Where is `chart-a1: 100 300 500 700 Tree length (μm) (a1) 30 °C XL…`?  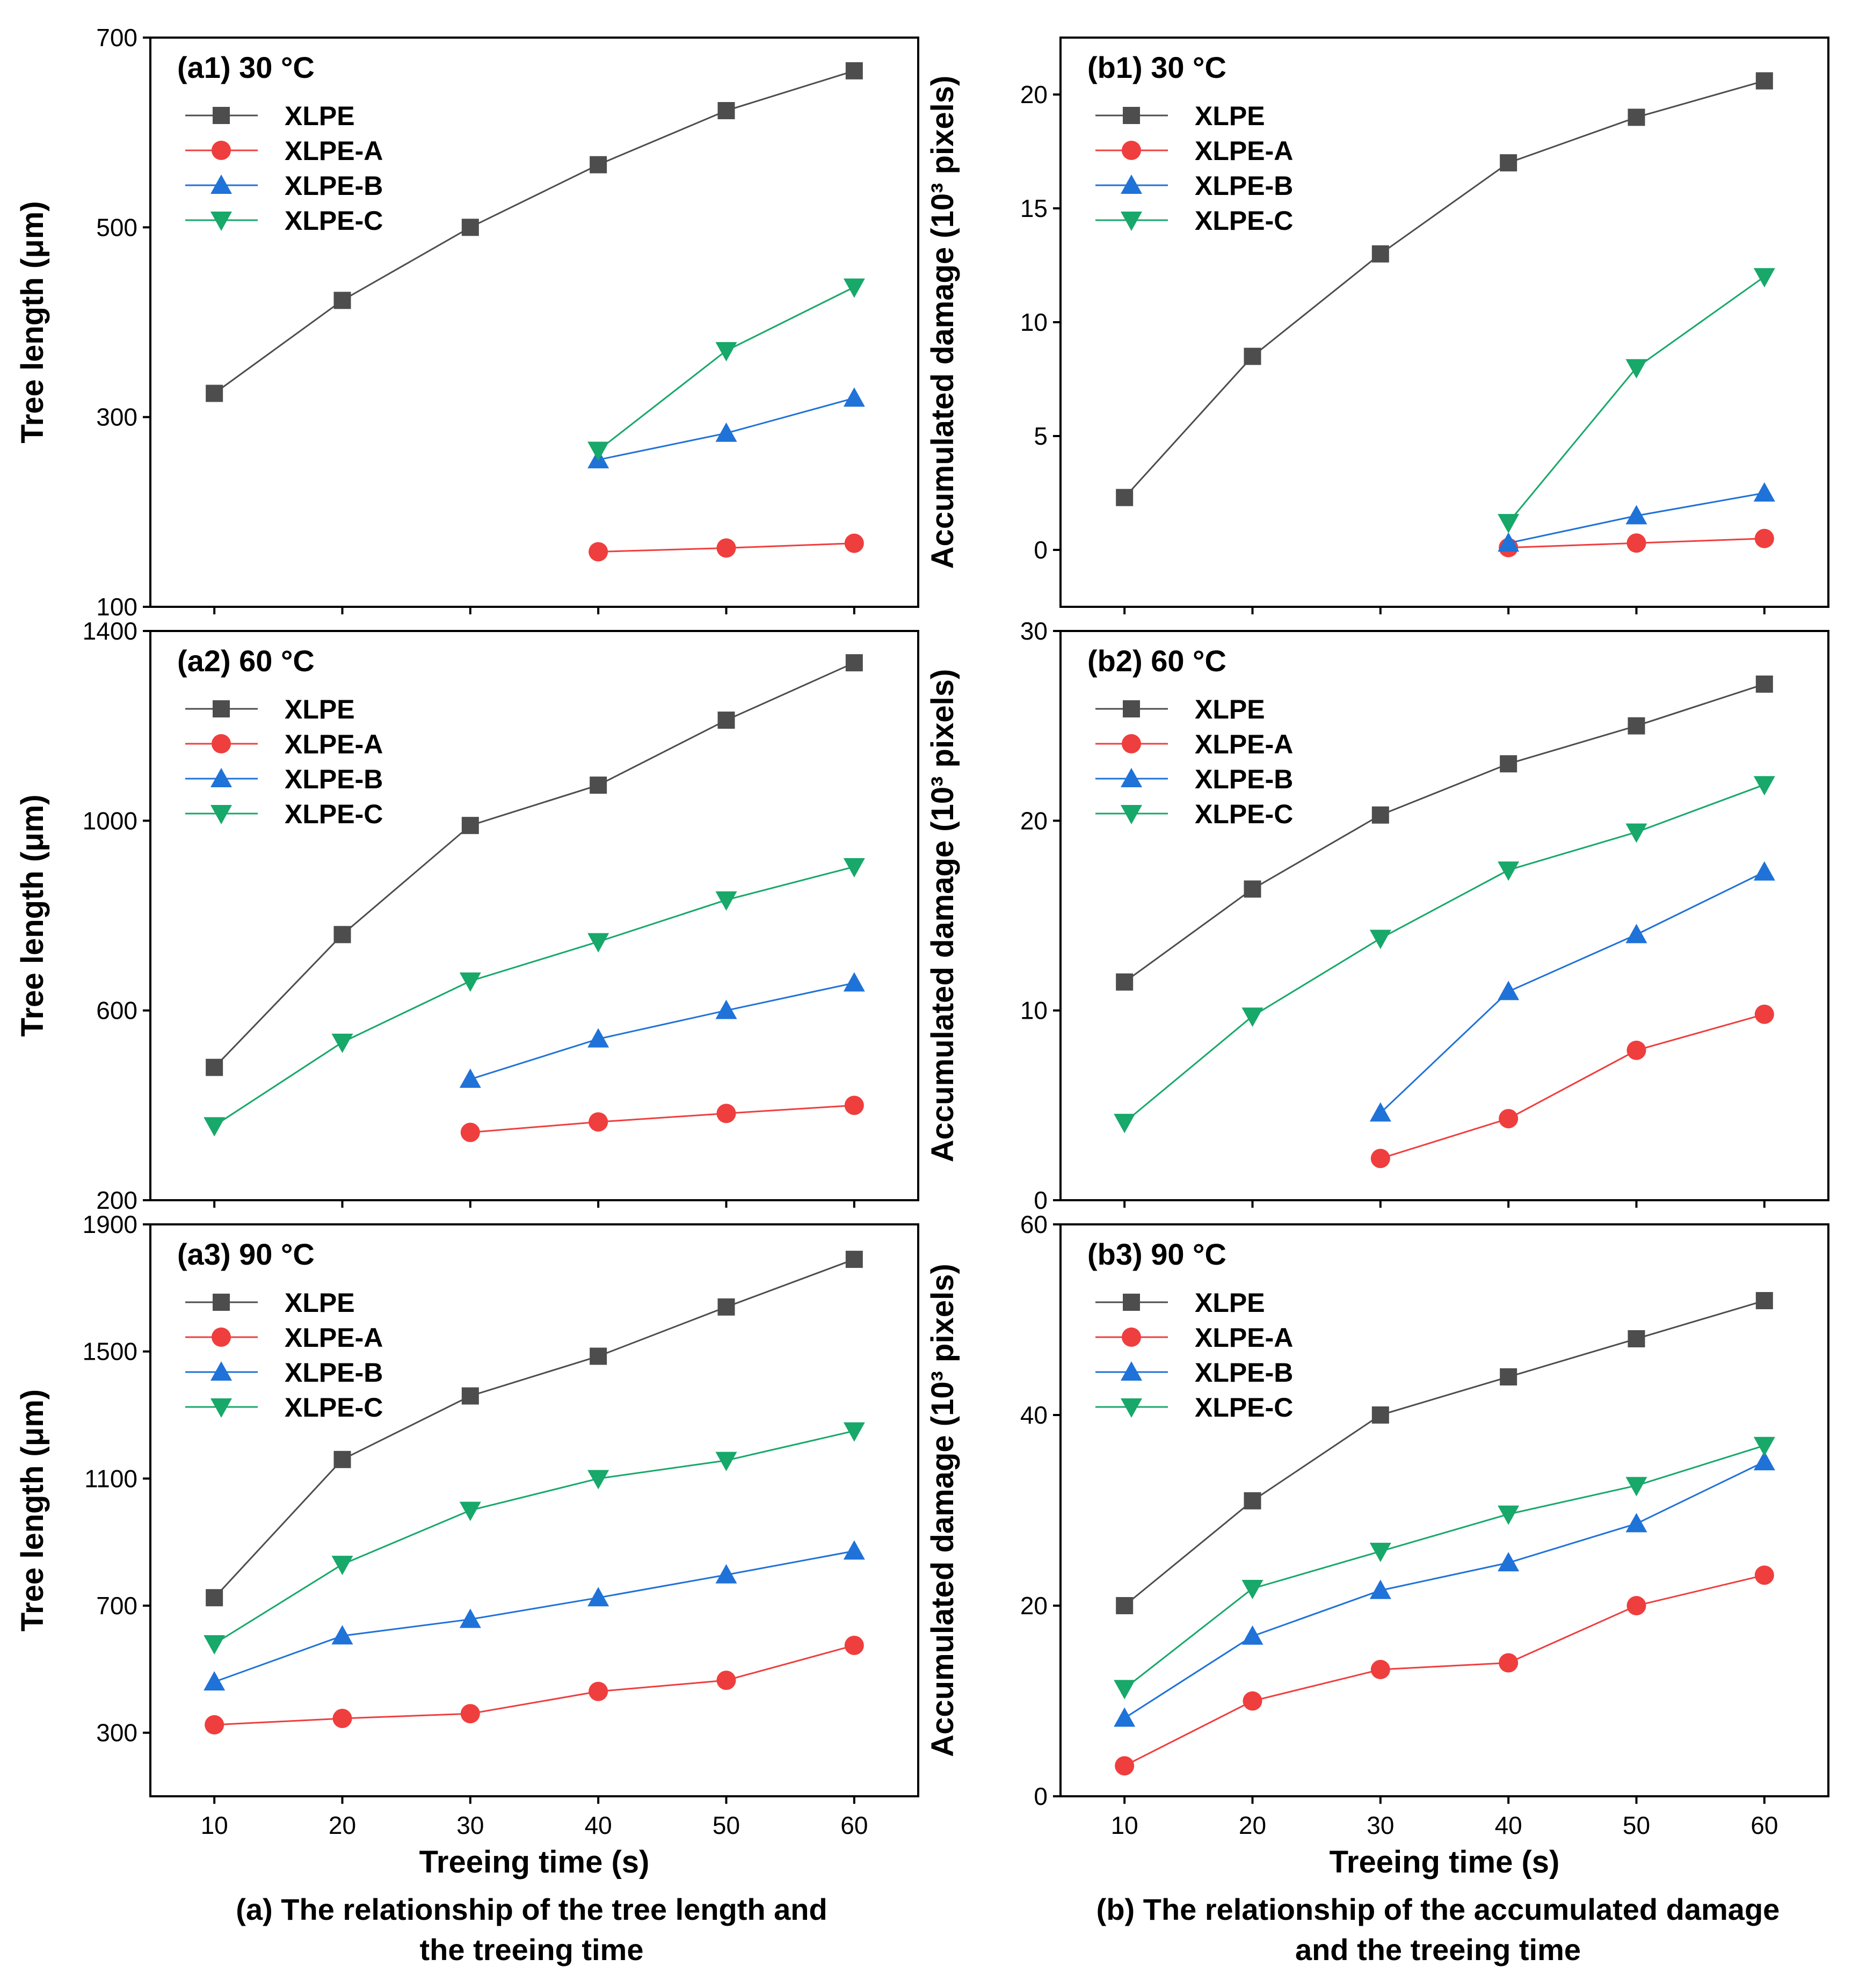 chart-a1: 100 300 500 700 Tree length (μm) (a1) 30 °C XL… is located at coordinates (467, 322).